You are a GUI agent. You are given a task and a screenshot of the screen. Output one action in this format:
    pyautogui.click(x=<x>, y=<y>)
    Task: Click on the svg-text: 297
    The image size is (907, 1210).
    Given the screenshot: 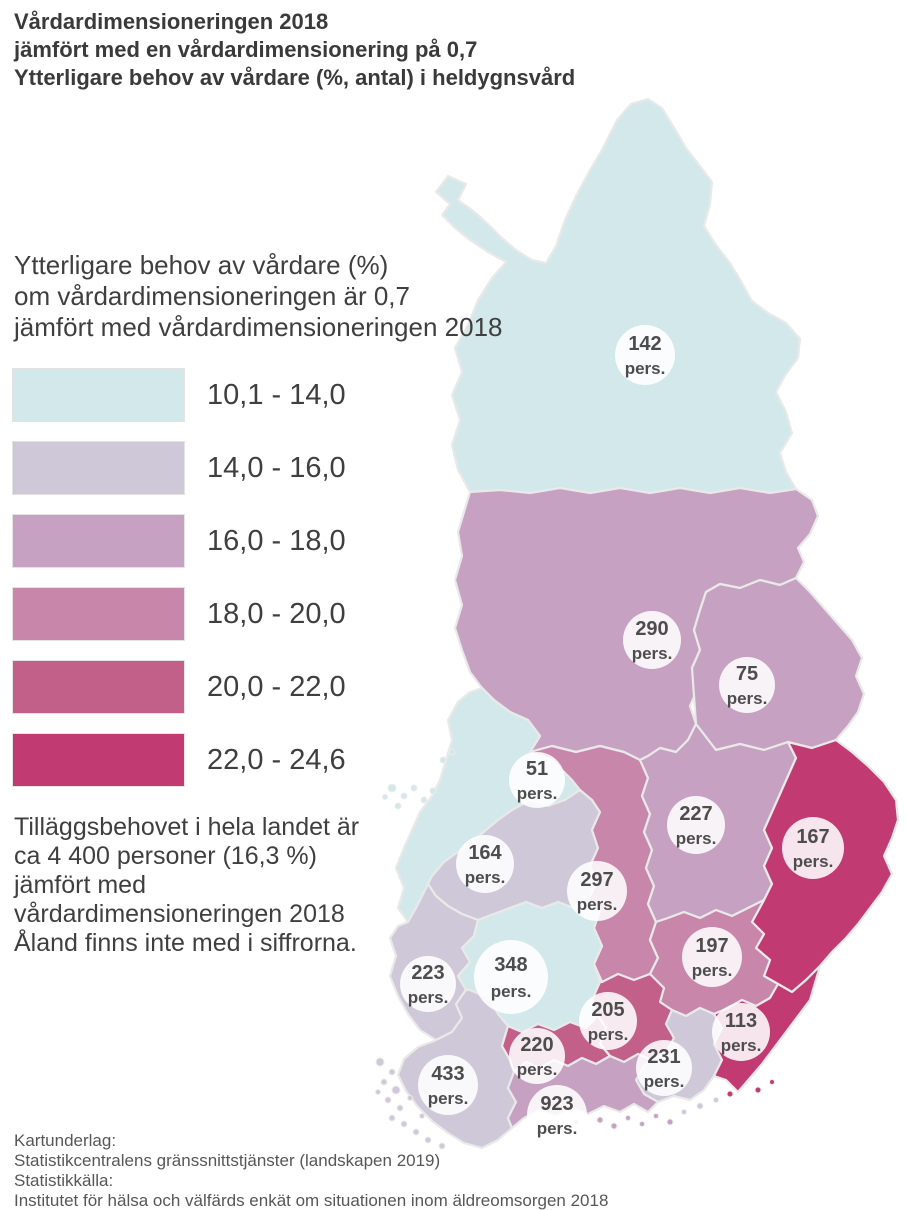 What is the action you would take?
    pyautogui.click(x=596, y=880)
    